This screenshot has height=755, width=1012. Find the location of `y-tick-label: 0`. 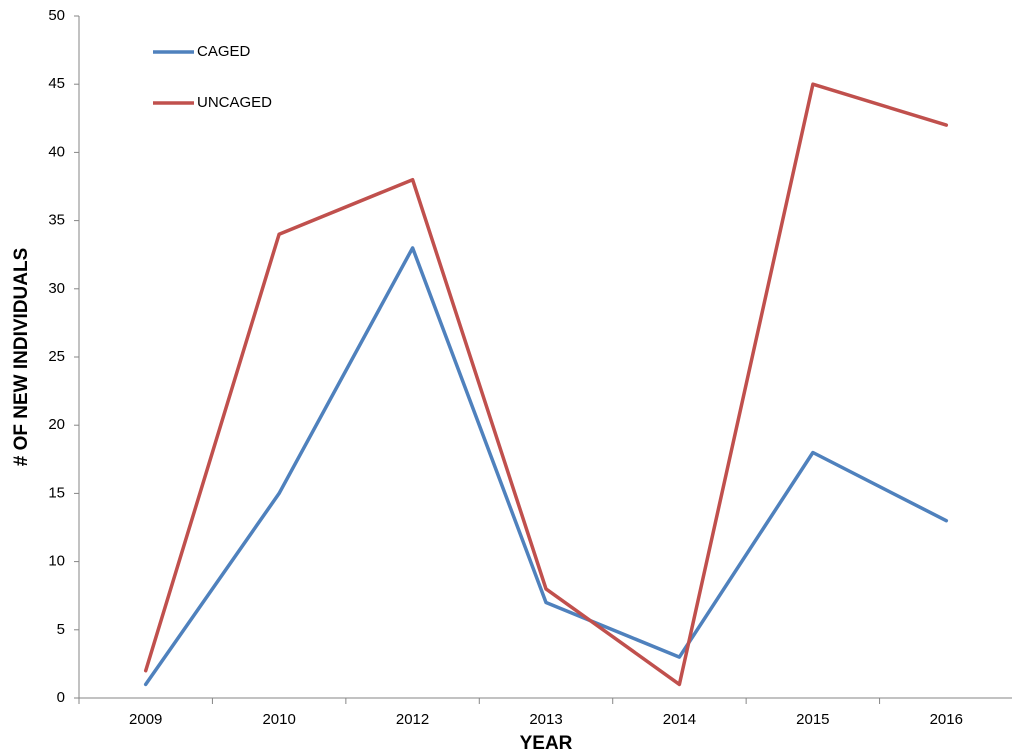

y-tick-label: 0 is located at coordinates (61, 697).